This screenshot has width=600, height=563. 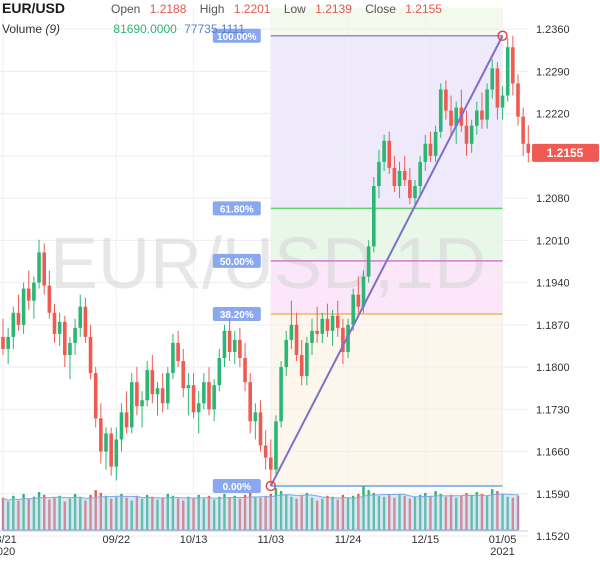 What do you see at coordinates (553, 199) in the screenshot?
I see `price-tick-label: 1.2080` at bounding box center [553, 199].